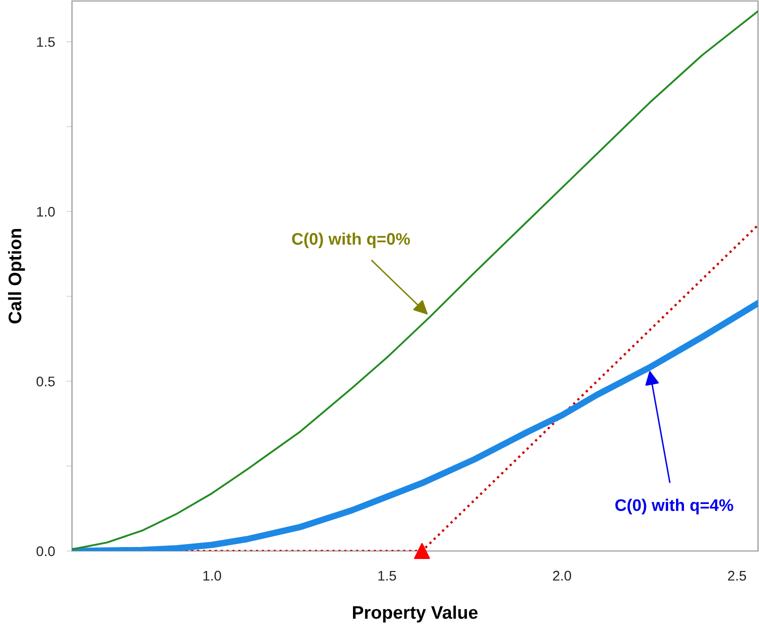 This screenshot has height=630, width=759. What do you see at coordinates (674, 506) in the screenshot?
I see `annotation: C(0) with q=4%` at bounding box center [674, 506].